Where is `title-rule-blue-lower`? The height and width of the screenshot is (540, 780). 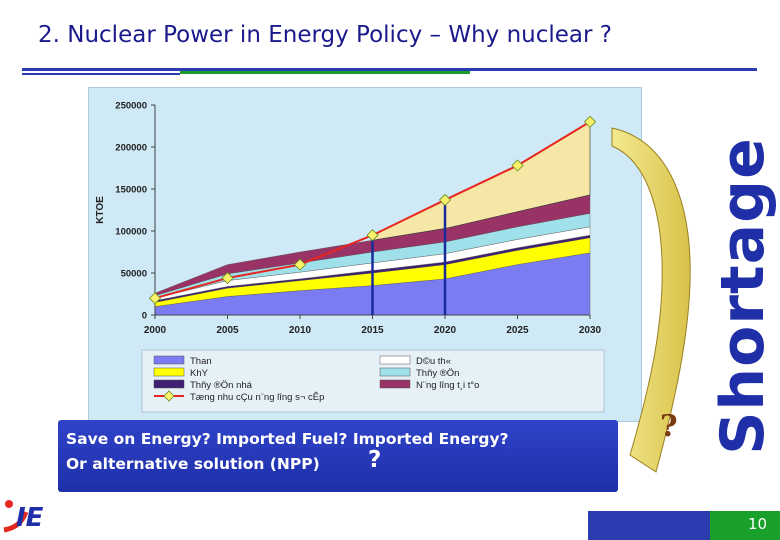 title-rule-blue-lower is located at coordinates (101, 74).